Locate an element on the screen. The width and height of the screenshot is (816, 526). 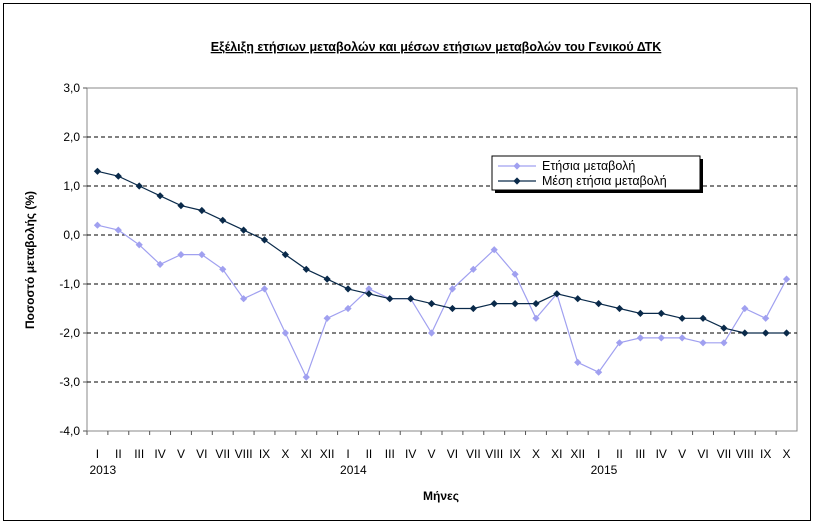
x-tick-label: II is located at coordinates (118, 454).